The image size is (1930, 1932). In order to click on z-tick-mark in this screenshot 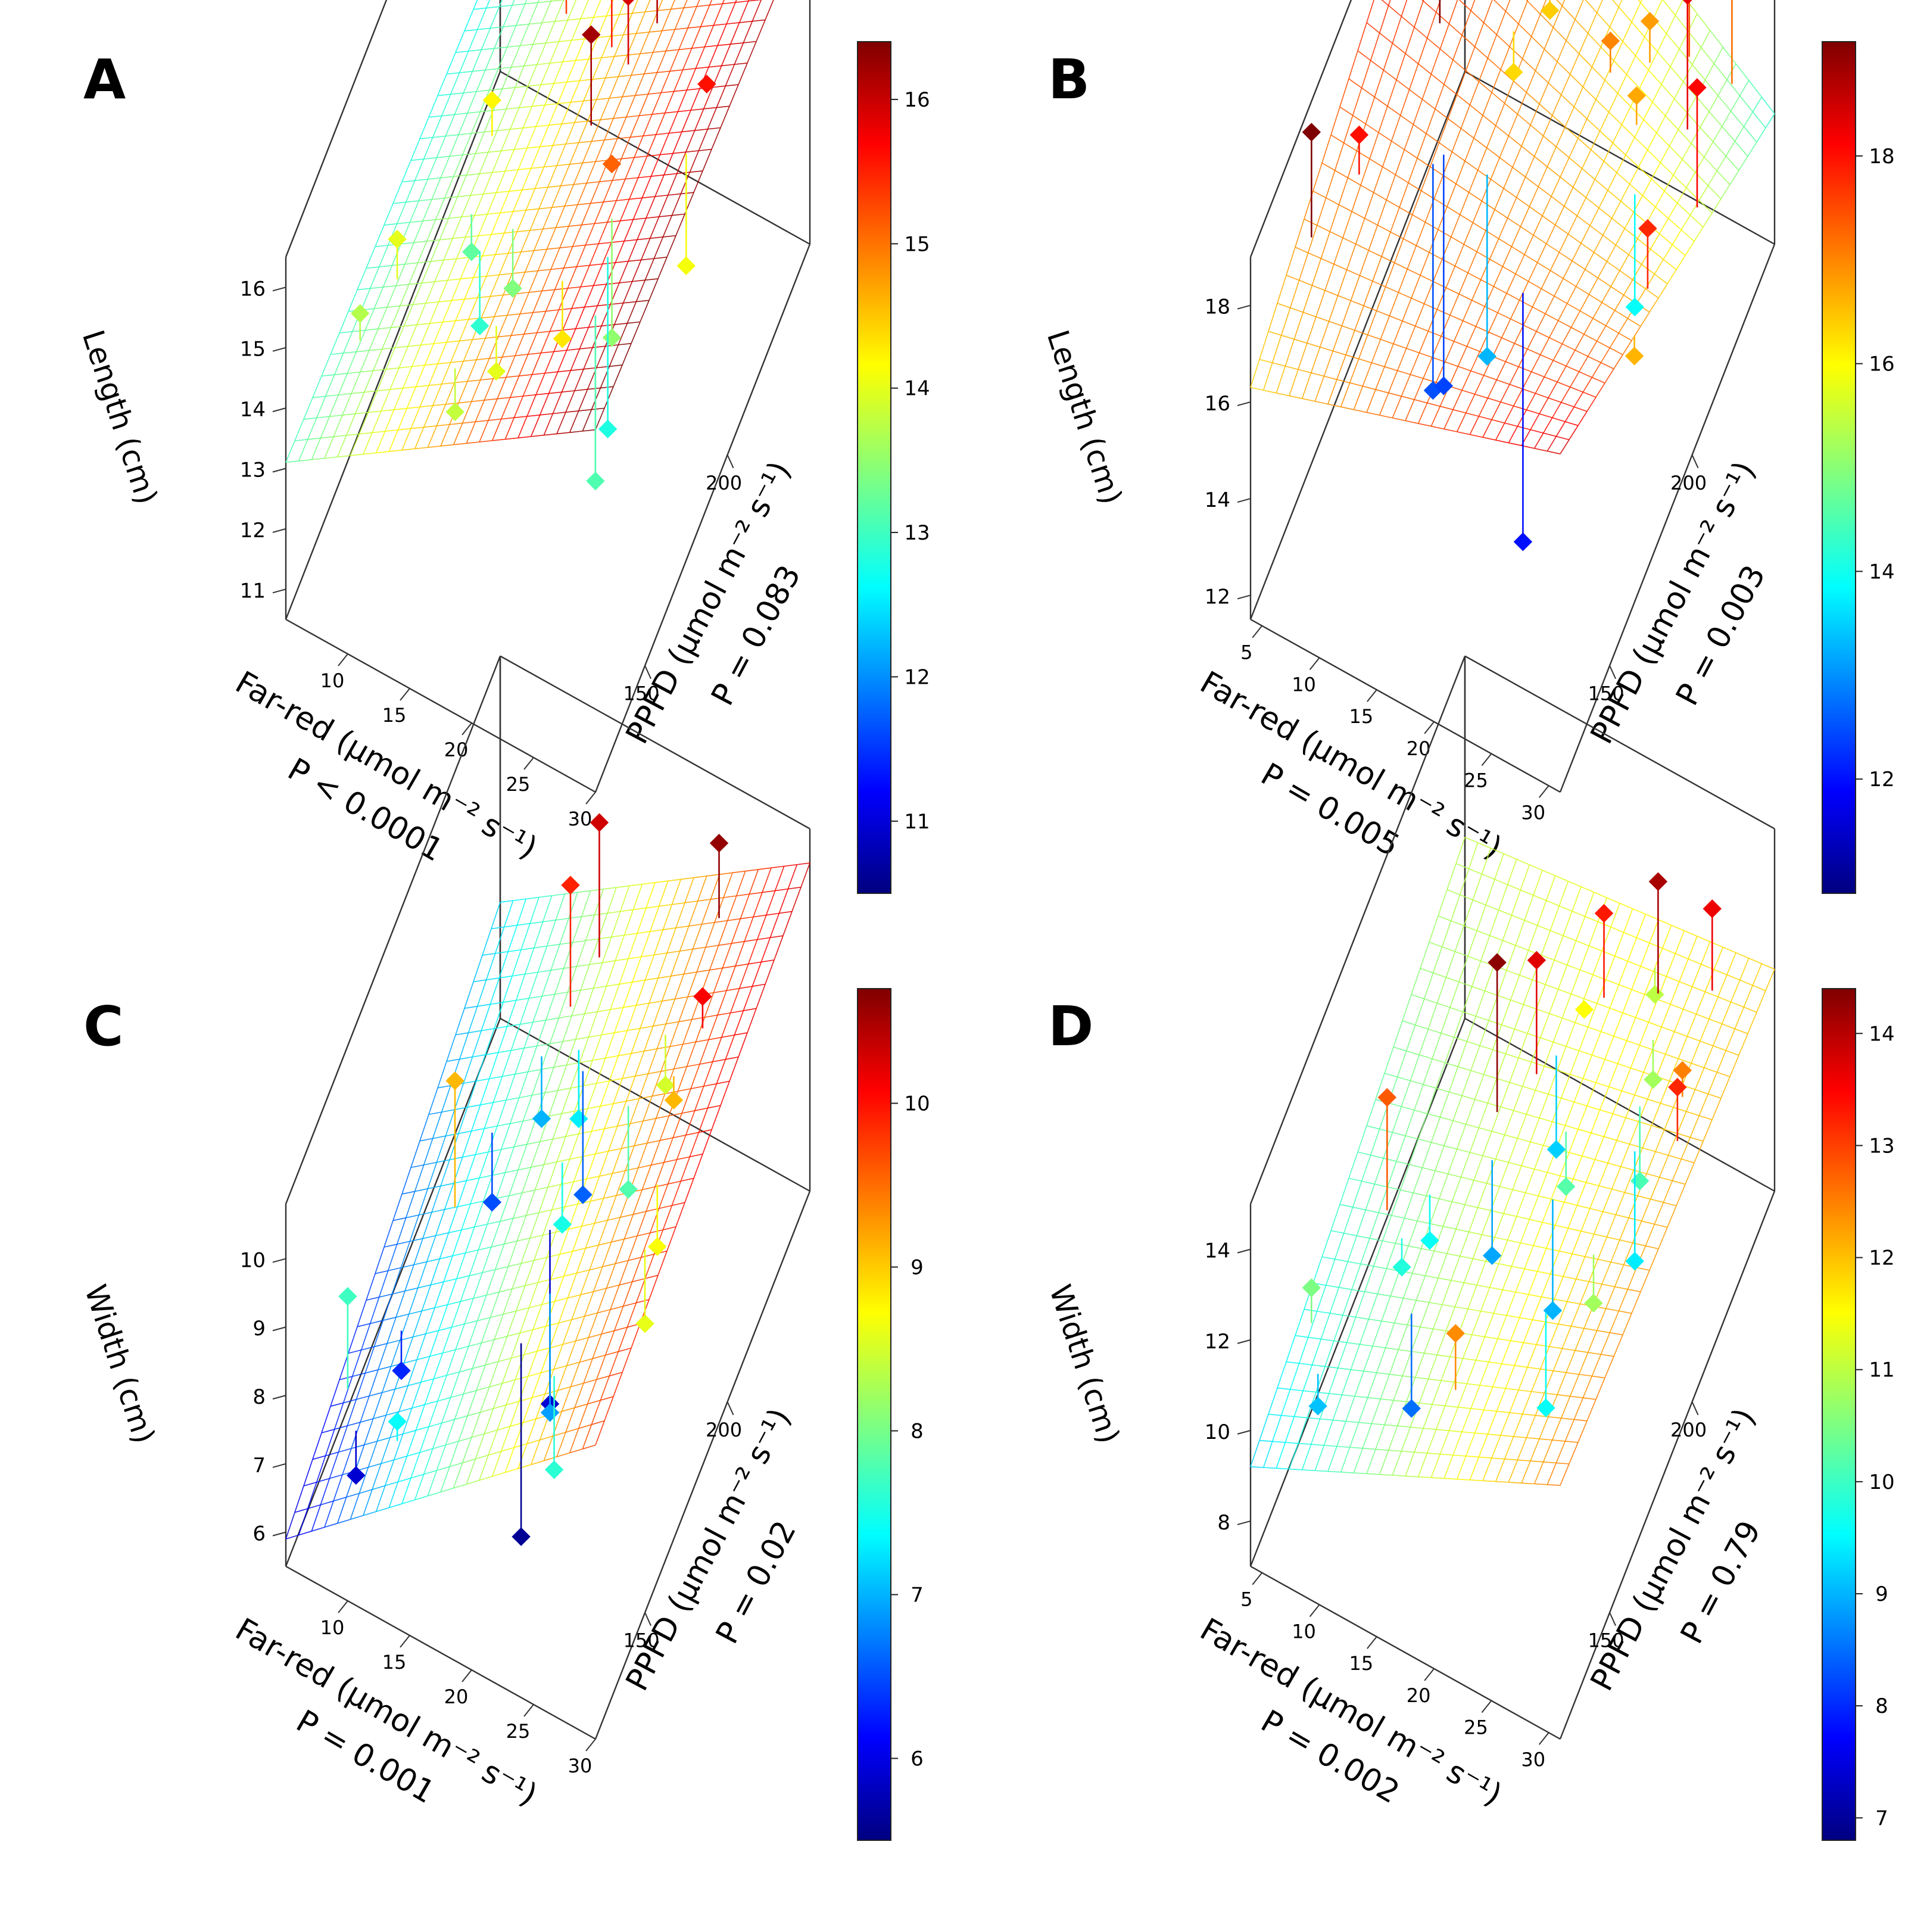, I will do `click(279, 1466)`.